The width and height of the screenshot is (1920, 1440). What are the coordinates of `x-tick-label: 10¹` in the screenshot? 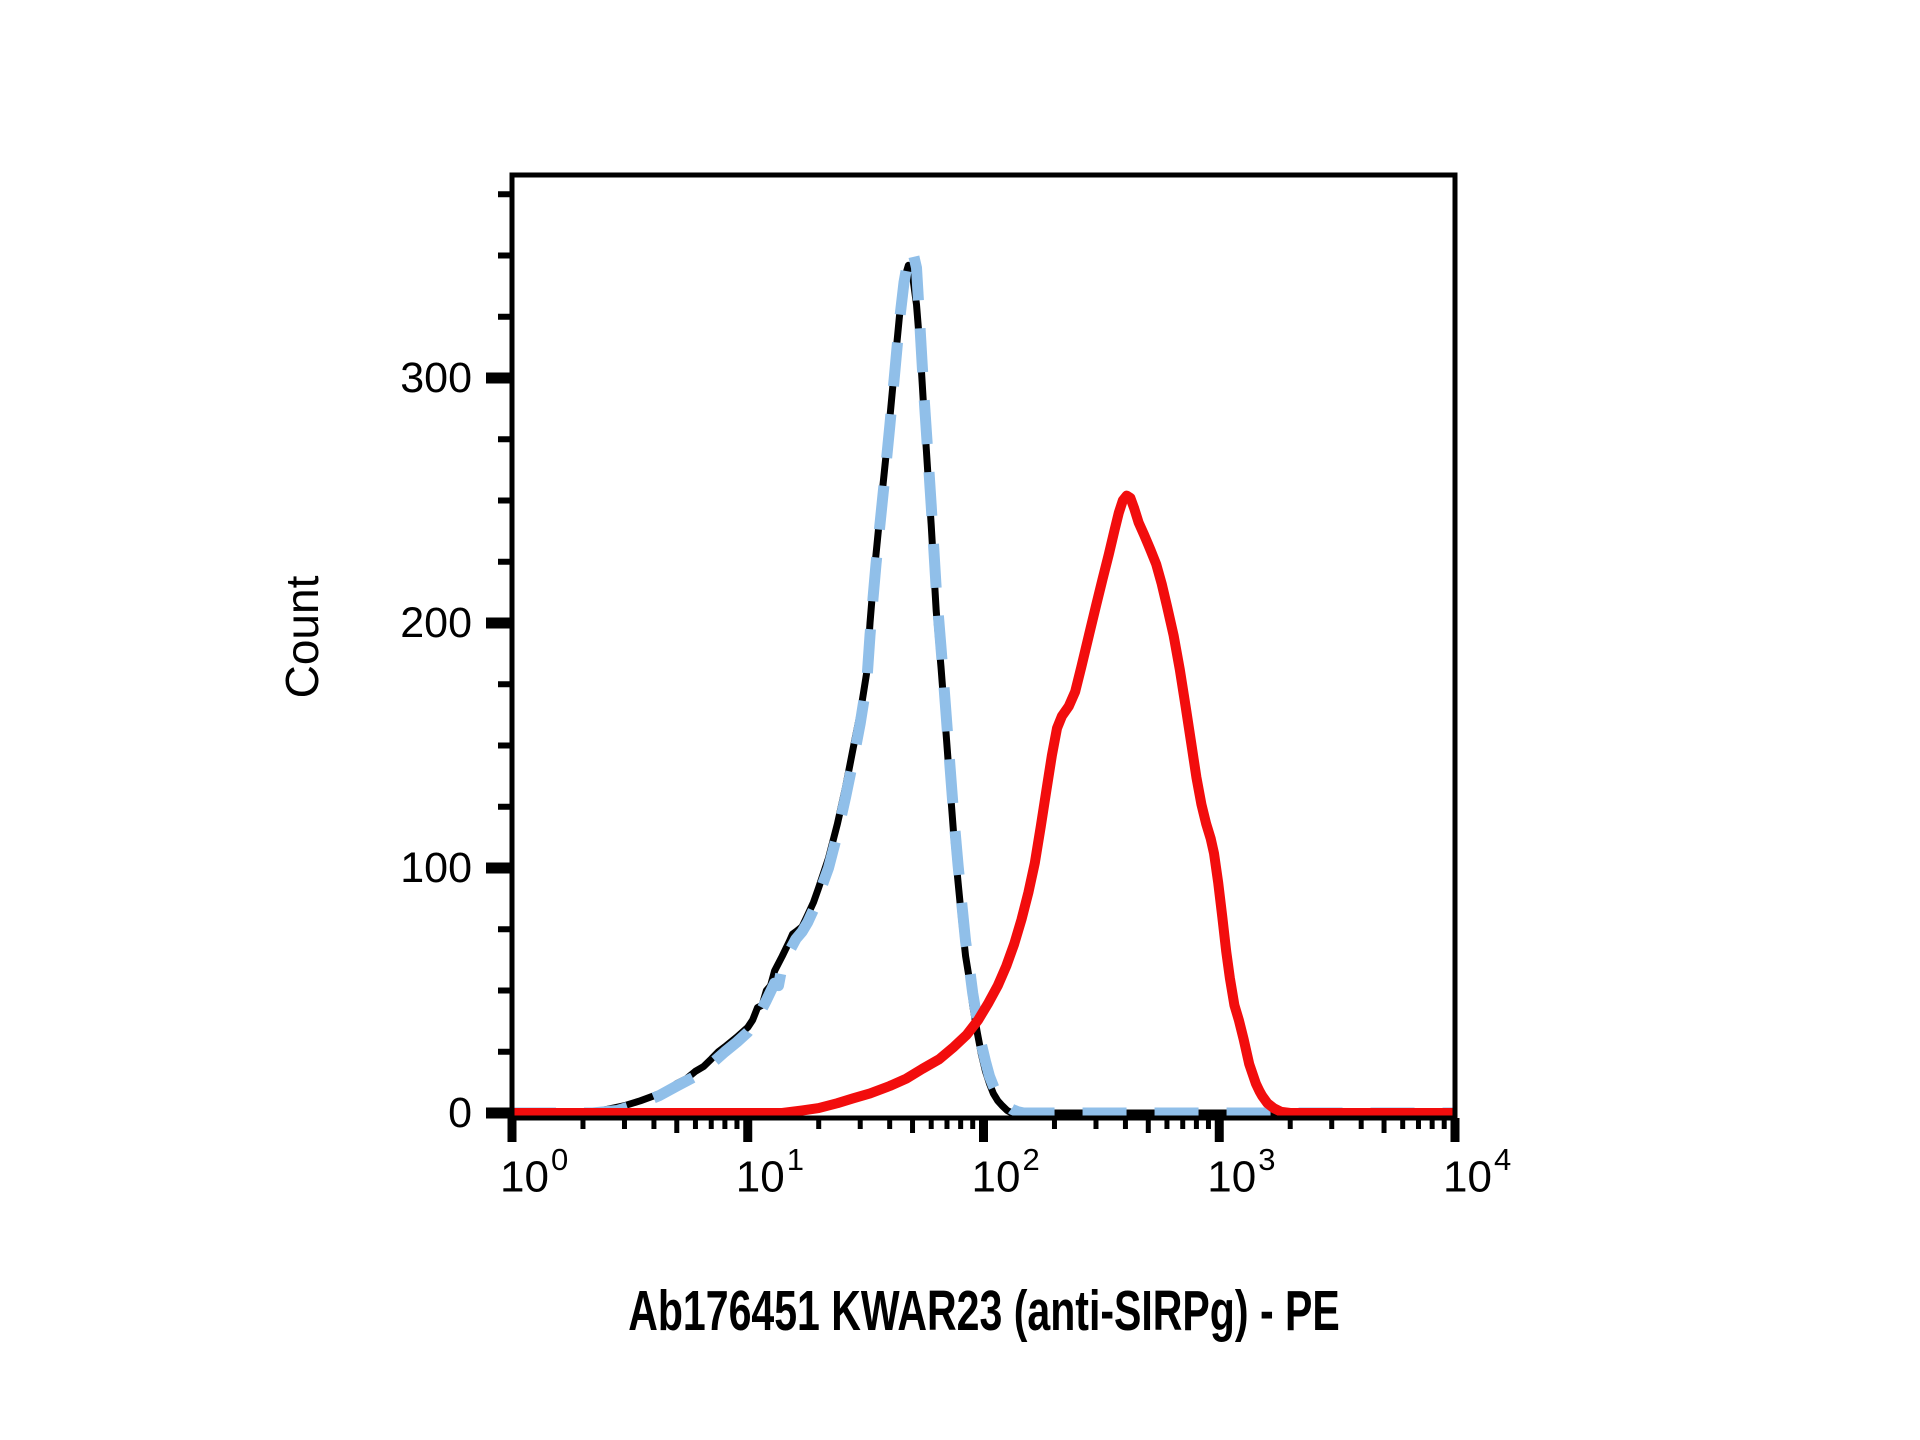 It's located at (769, 1172).